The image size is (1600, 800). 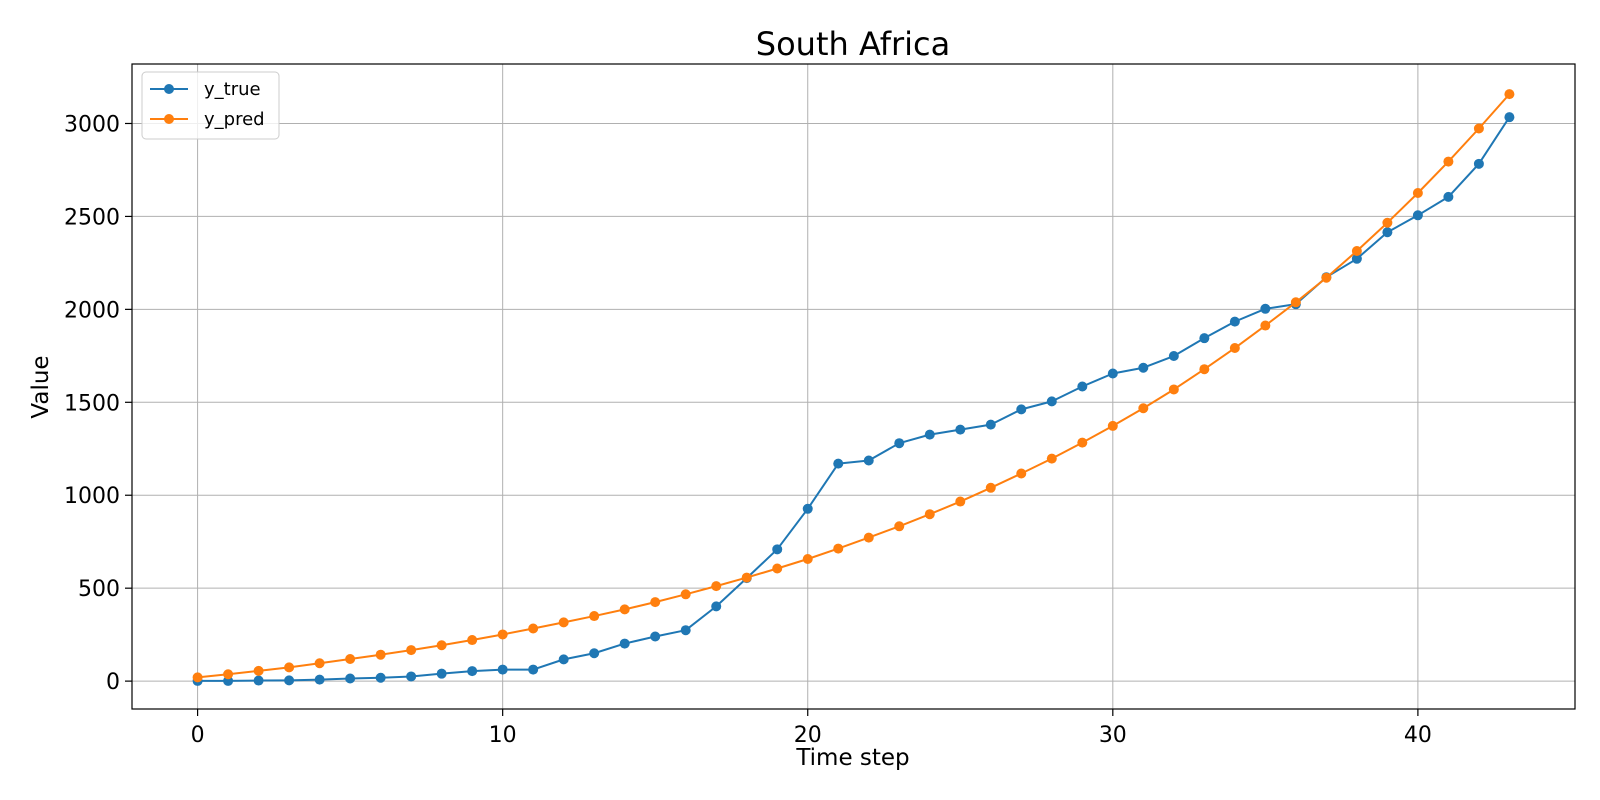 I want to click on x-tick-label: 10, so click(x=503, y=735).